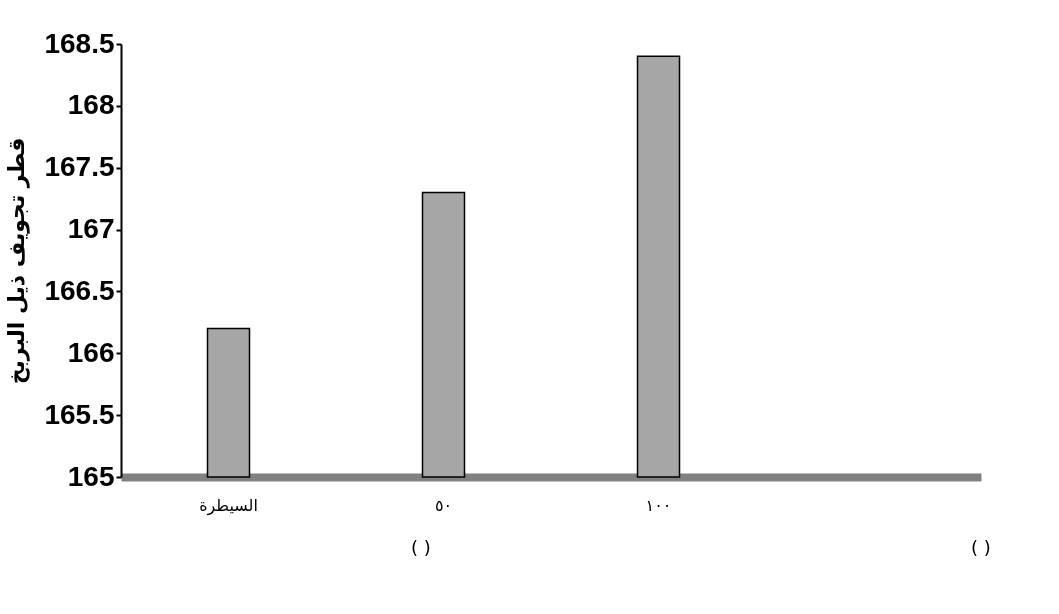 Image resolution: width=1059 pixels, height=614 pixels. Describe the element at coordinates (91, 352) in the screenshot. I see `y-tick-label: 166` at that location.